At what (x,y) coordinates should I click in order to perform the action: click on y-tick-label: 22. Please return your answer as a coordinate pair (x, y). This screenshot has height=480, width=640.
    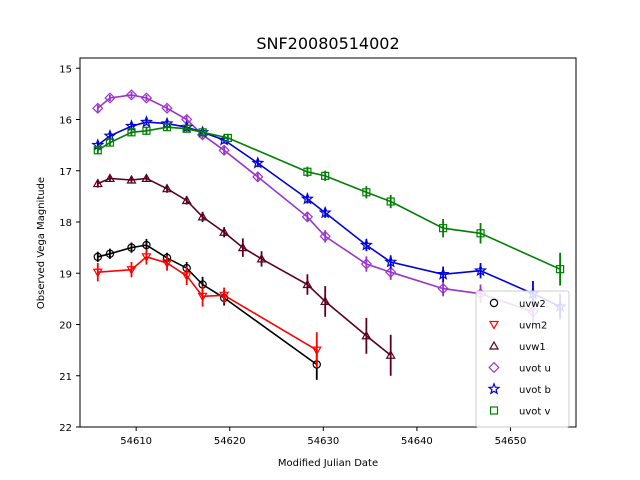
    Looking at the image, I should click on (65, 428).